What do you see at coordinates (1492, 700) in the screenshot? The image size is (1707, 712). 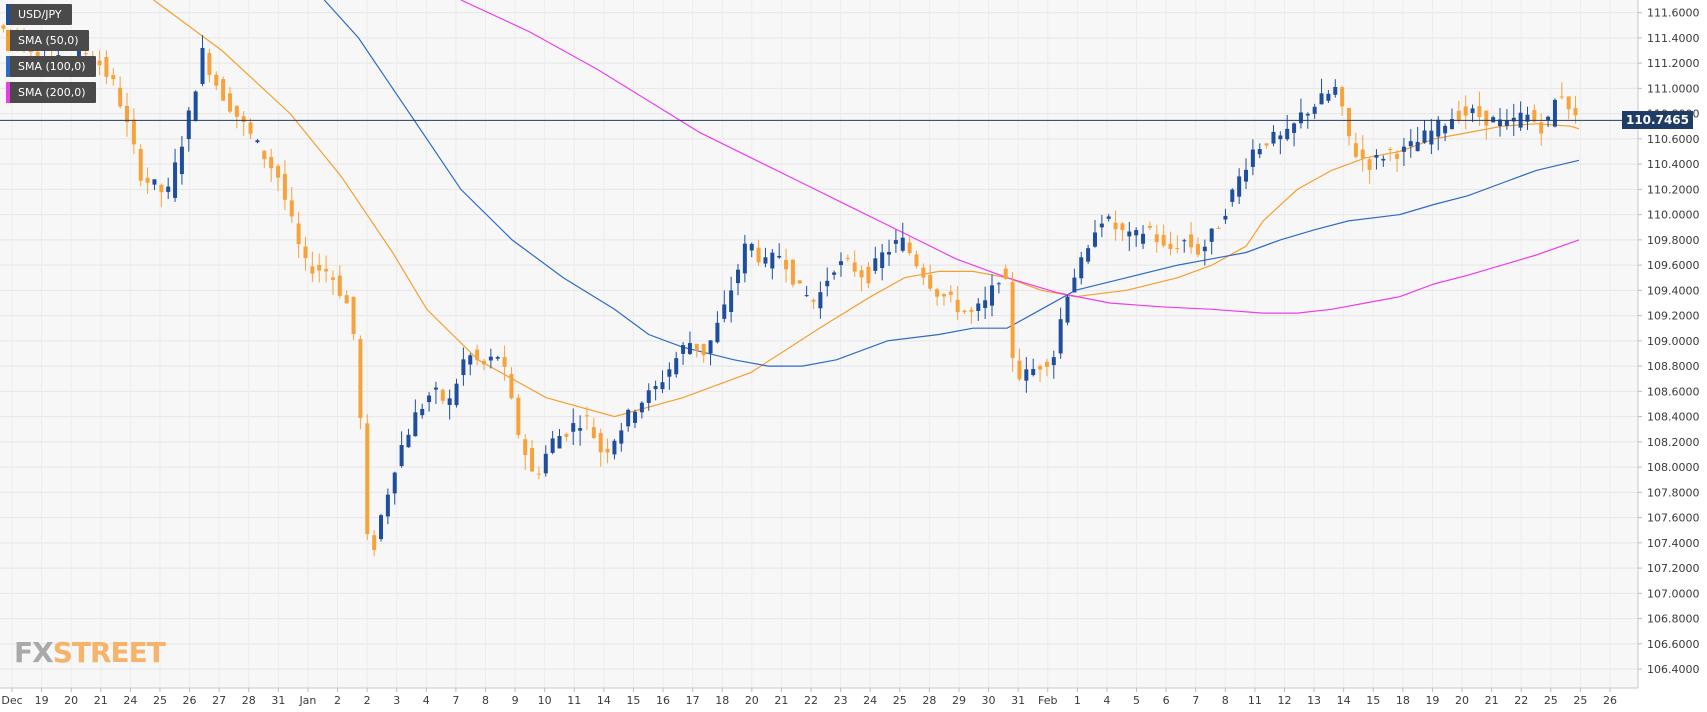 I see `x-tick-label: 21` at bounding box center [1492, 700].